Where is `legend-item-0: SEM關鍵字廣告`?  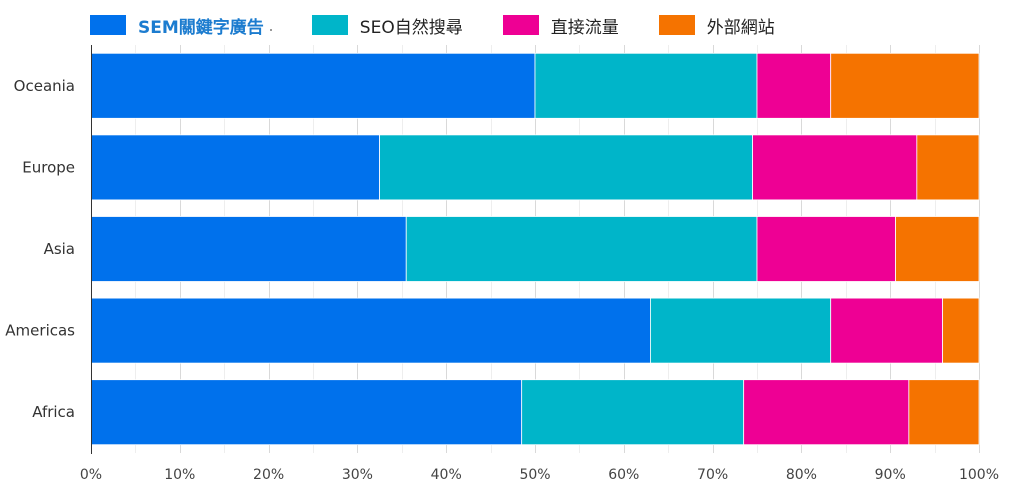 legend-item-0: SEM關鍵字廣告 is located at coordinates (181, 25).